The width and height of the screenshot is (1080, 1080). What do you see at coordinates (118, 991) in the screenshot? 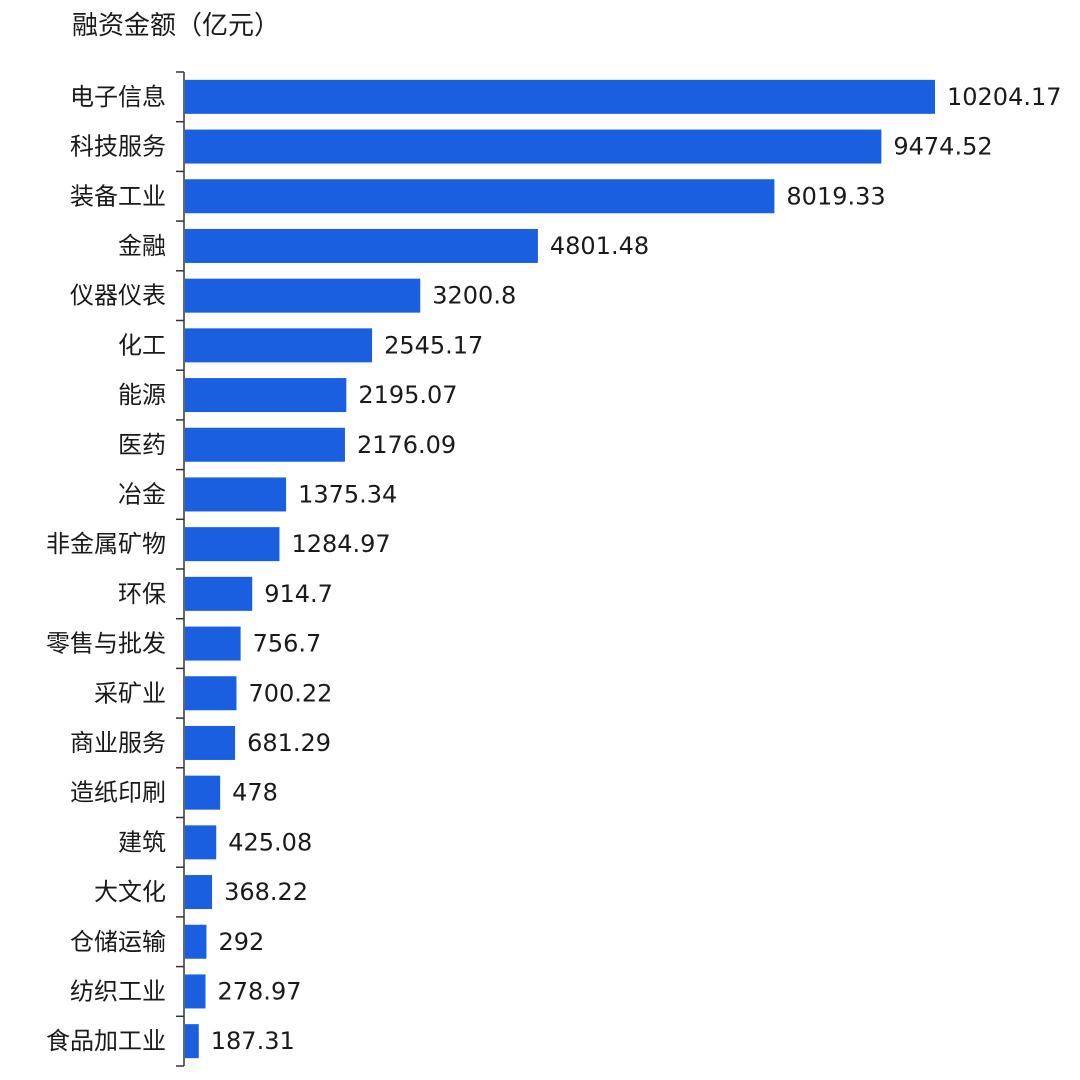
I see `category-label: 纺织工业` at bounding box center [118, 991].